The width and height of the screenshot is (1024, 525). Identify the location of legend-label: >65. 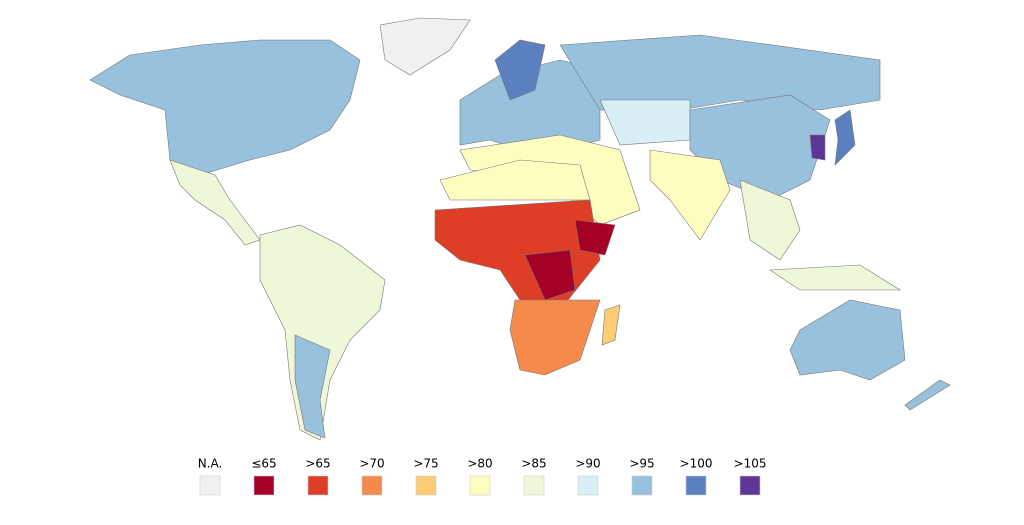
(317, 464).